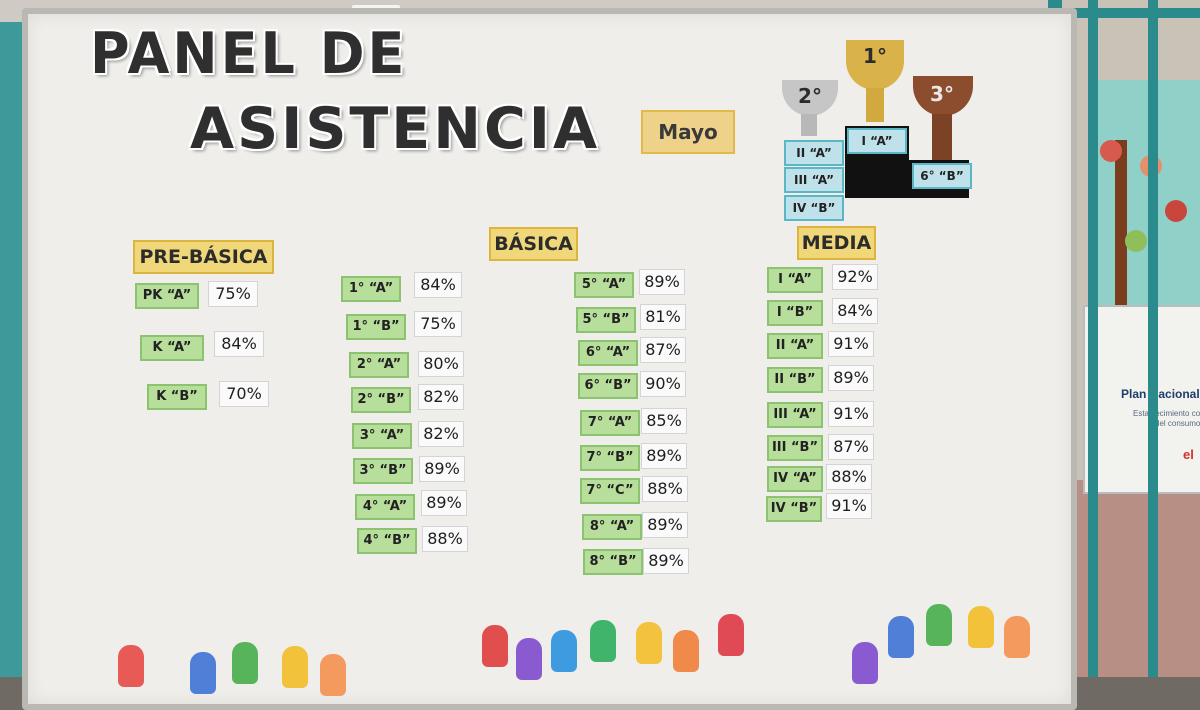 Image resolution: width=1200 pixels, height=710 pixels. What do you see at coordinates (606, 320) in the screenshot?
I see `course-label: 5° “B”` at bounding box center [606, 320].